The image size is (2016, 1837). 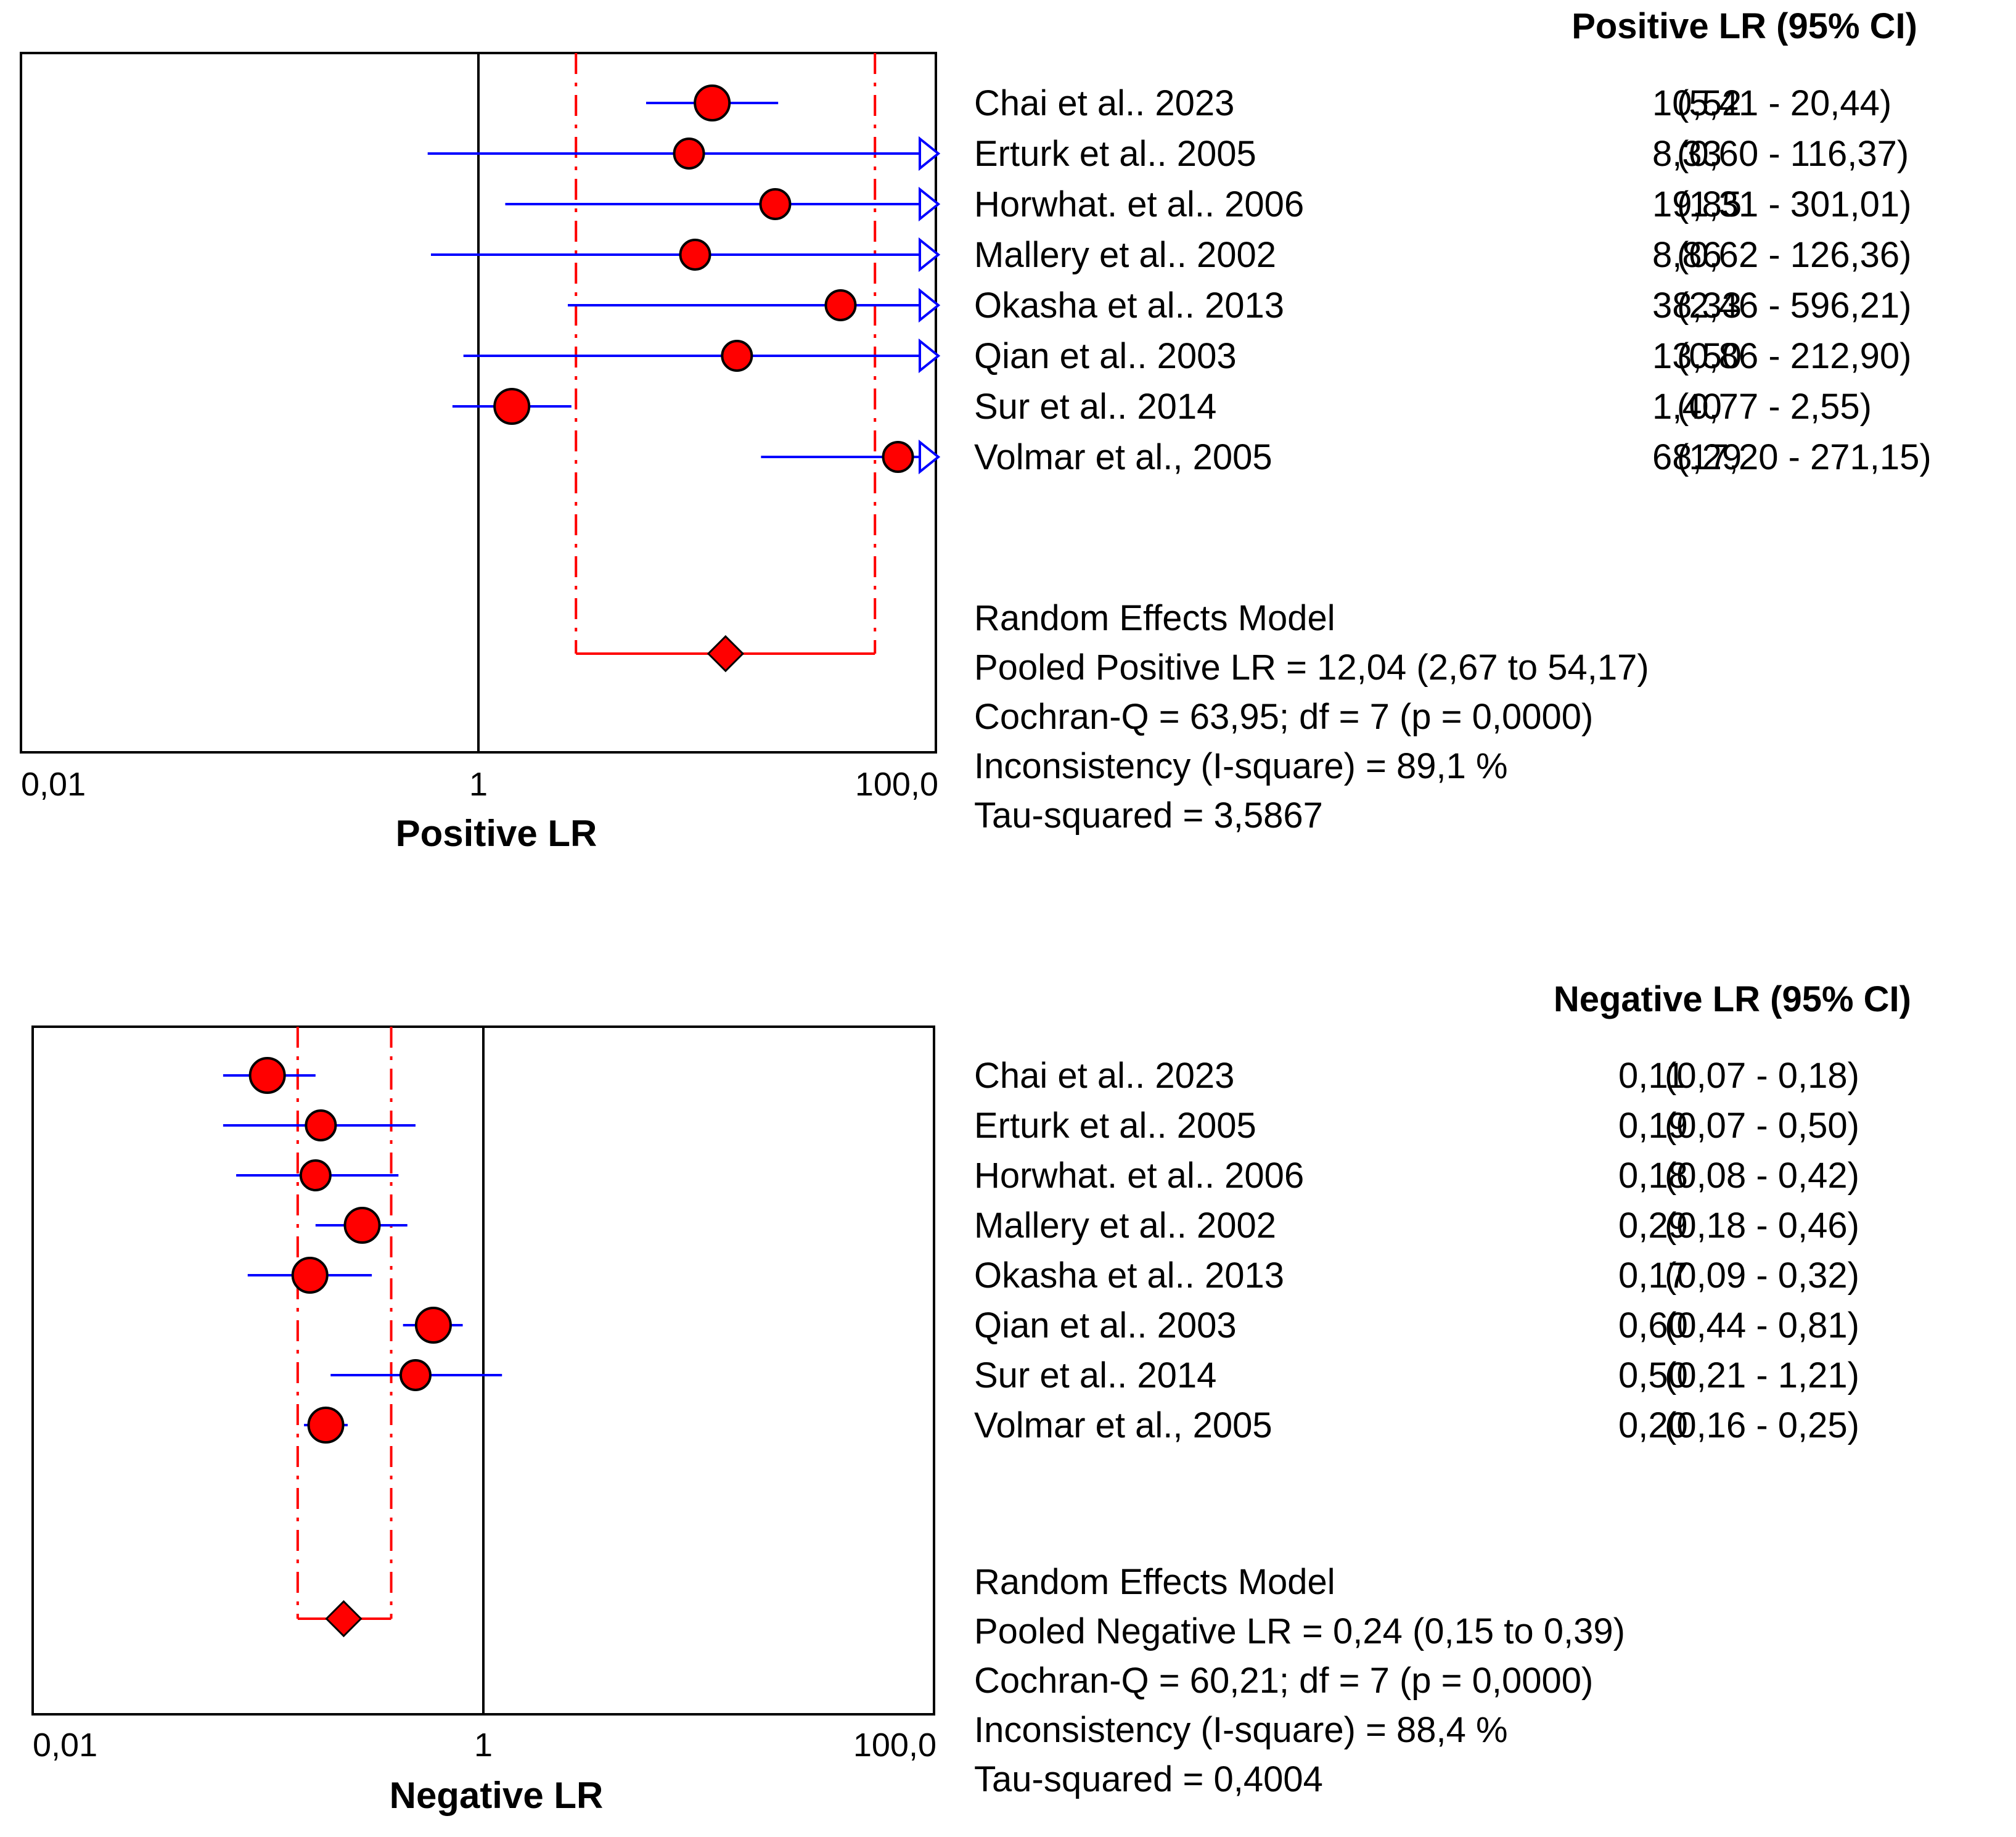 What do you see at coordinates (1653, 1425) in the screenshot?
I see `study-estimate: 0,20` at bounding box center [1653, 1425].